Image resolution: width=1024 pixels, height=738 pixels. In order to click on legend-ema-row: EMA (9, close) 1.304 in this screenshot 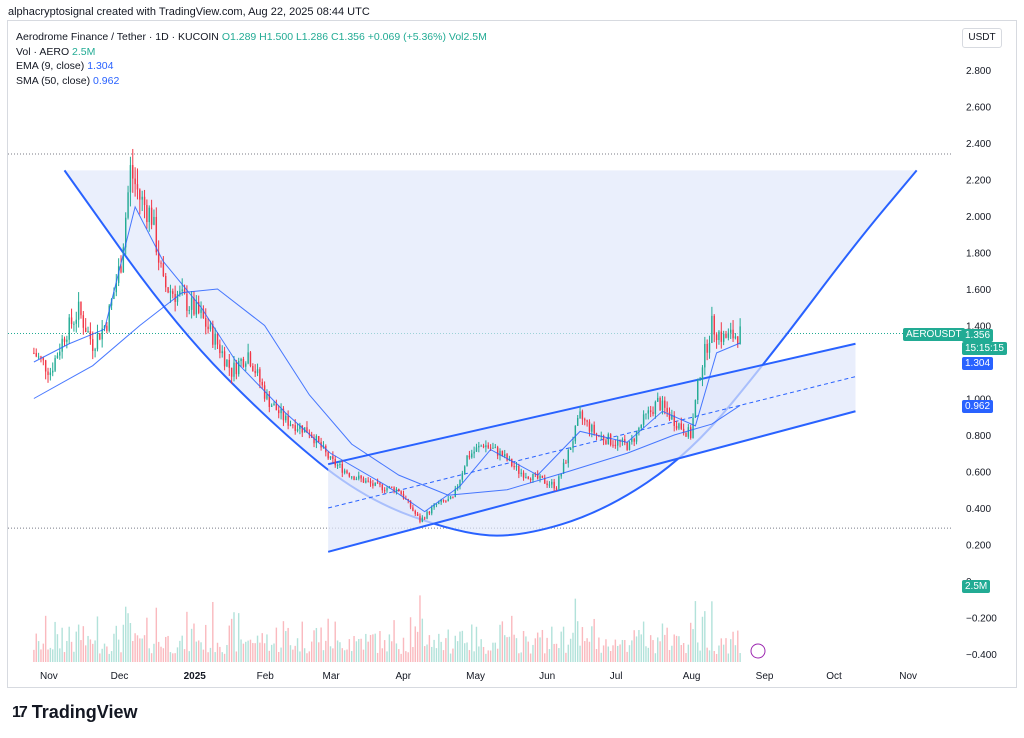, I will do `click(251, 66)`.